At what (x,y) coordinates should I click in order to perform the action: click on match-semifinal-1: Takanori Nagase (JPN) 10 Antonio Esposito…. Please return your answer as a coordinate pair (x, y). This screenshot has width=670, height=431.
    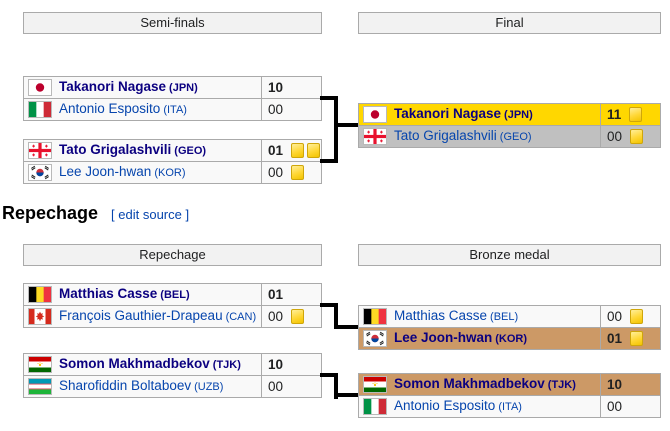
    Looking at the image, I should click on (172, 98).